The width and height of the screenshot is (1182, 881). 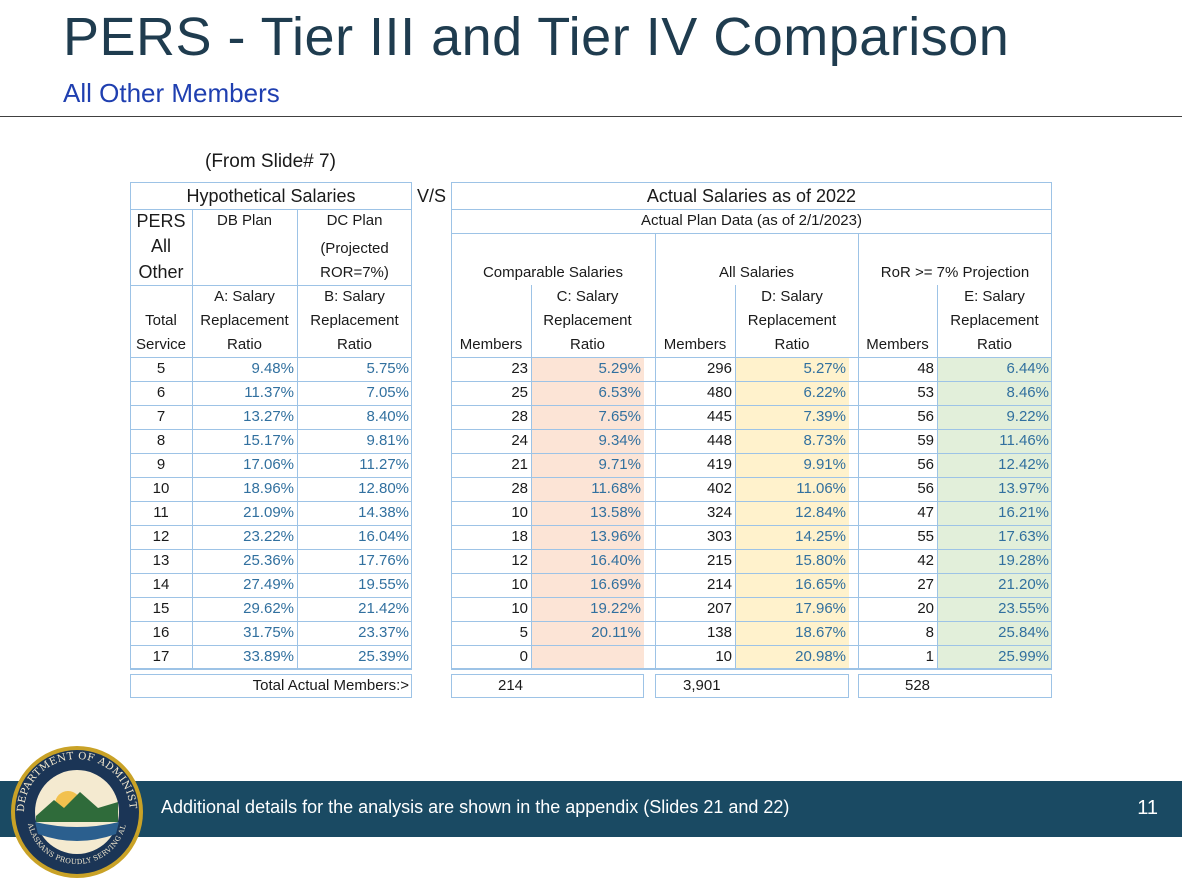 I want to click on row-ratio-a: 15.17%, so click(x=268, y=440).